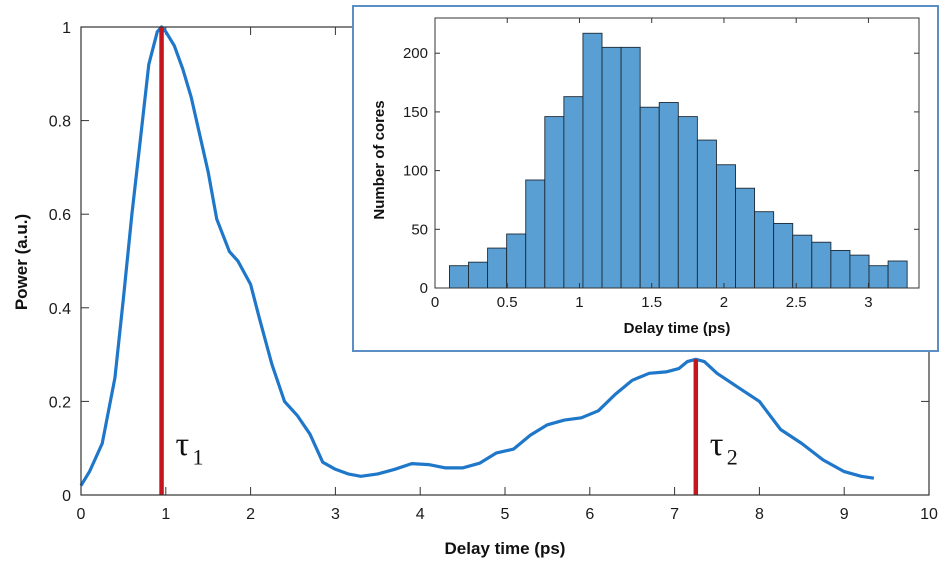 This screenshot has height=562, width=944. What do you see at coordinates (507, 302) in the screenshot?
I see `inset-x-tick-label: 0.5` at bounding box center [507, 302].